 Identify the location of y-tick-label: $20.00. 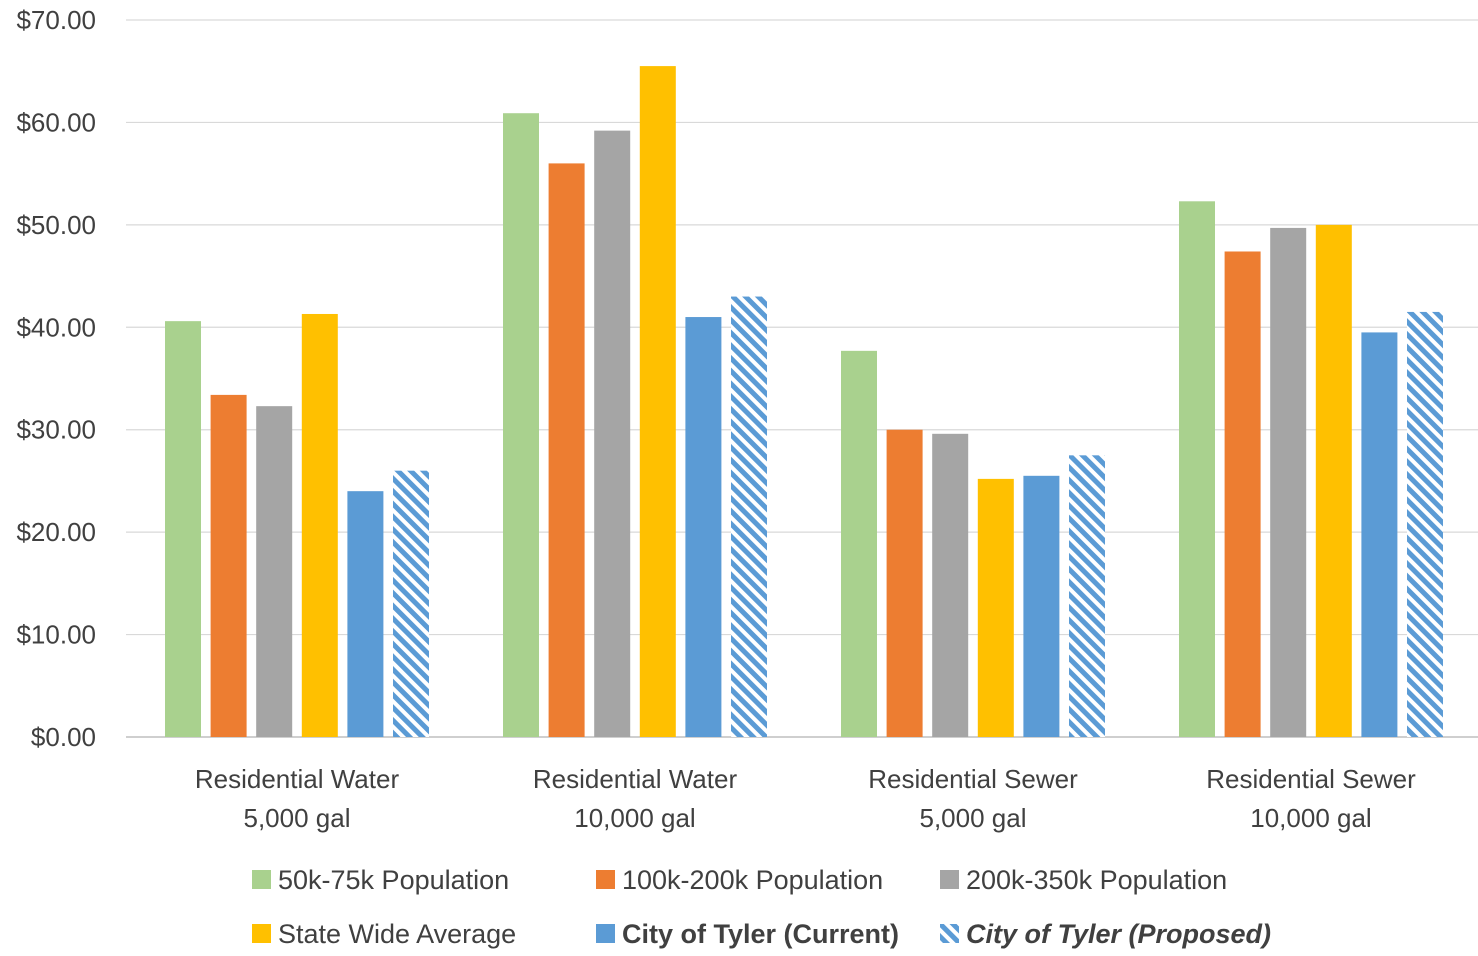
(56, 532).